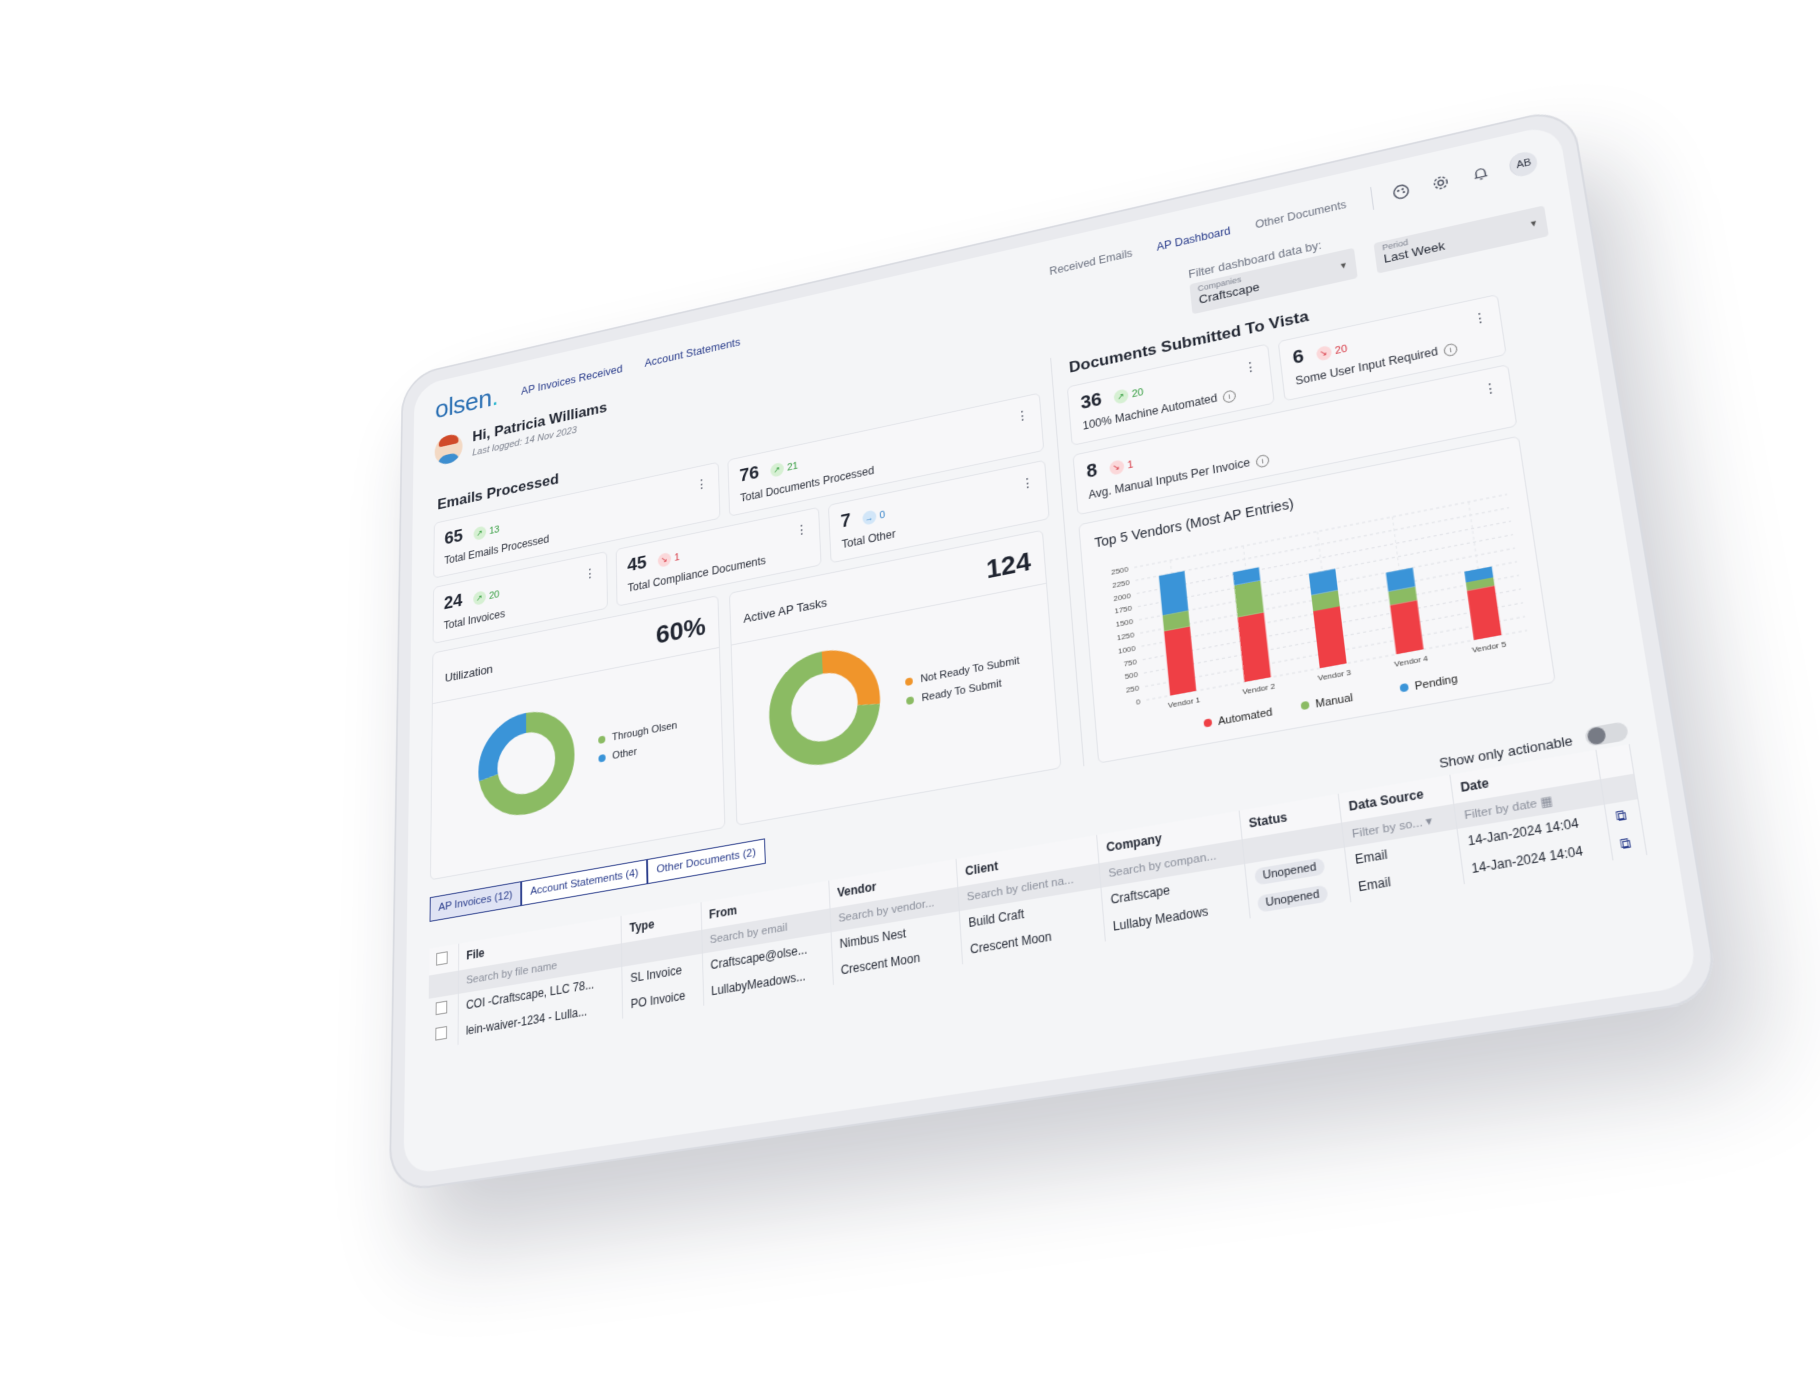  I want to click on utilization-title: Utilization, so click(469, 672).